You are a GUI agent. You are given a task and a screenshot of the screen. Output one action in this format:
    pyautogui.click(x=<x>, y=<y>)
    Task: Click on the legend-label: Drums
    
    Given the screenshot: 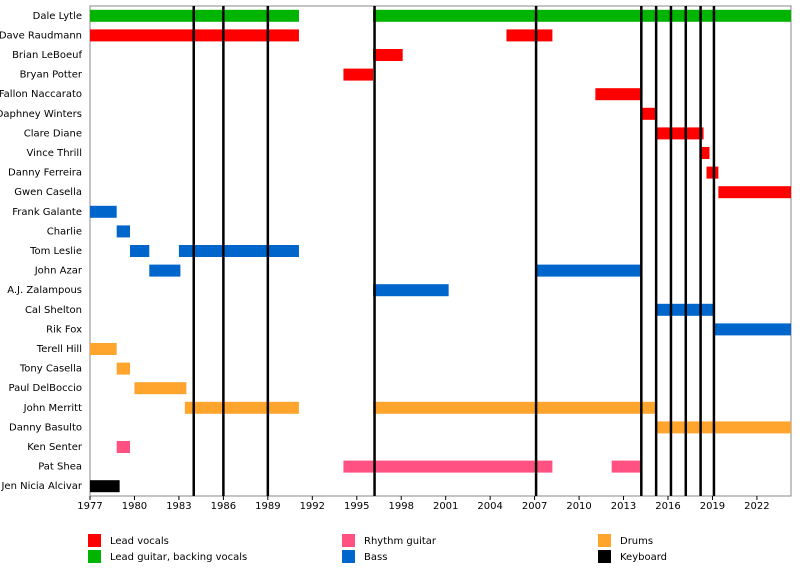 What is the action you would take?
    pyautogui.click(x=636, y=541)
    